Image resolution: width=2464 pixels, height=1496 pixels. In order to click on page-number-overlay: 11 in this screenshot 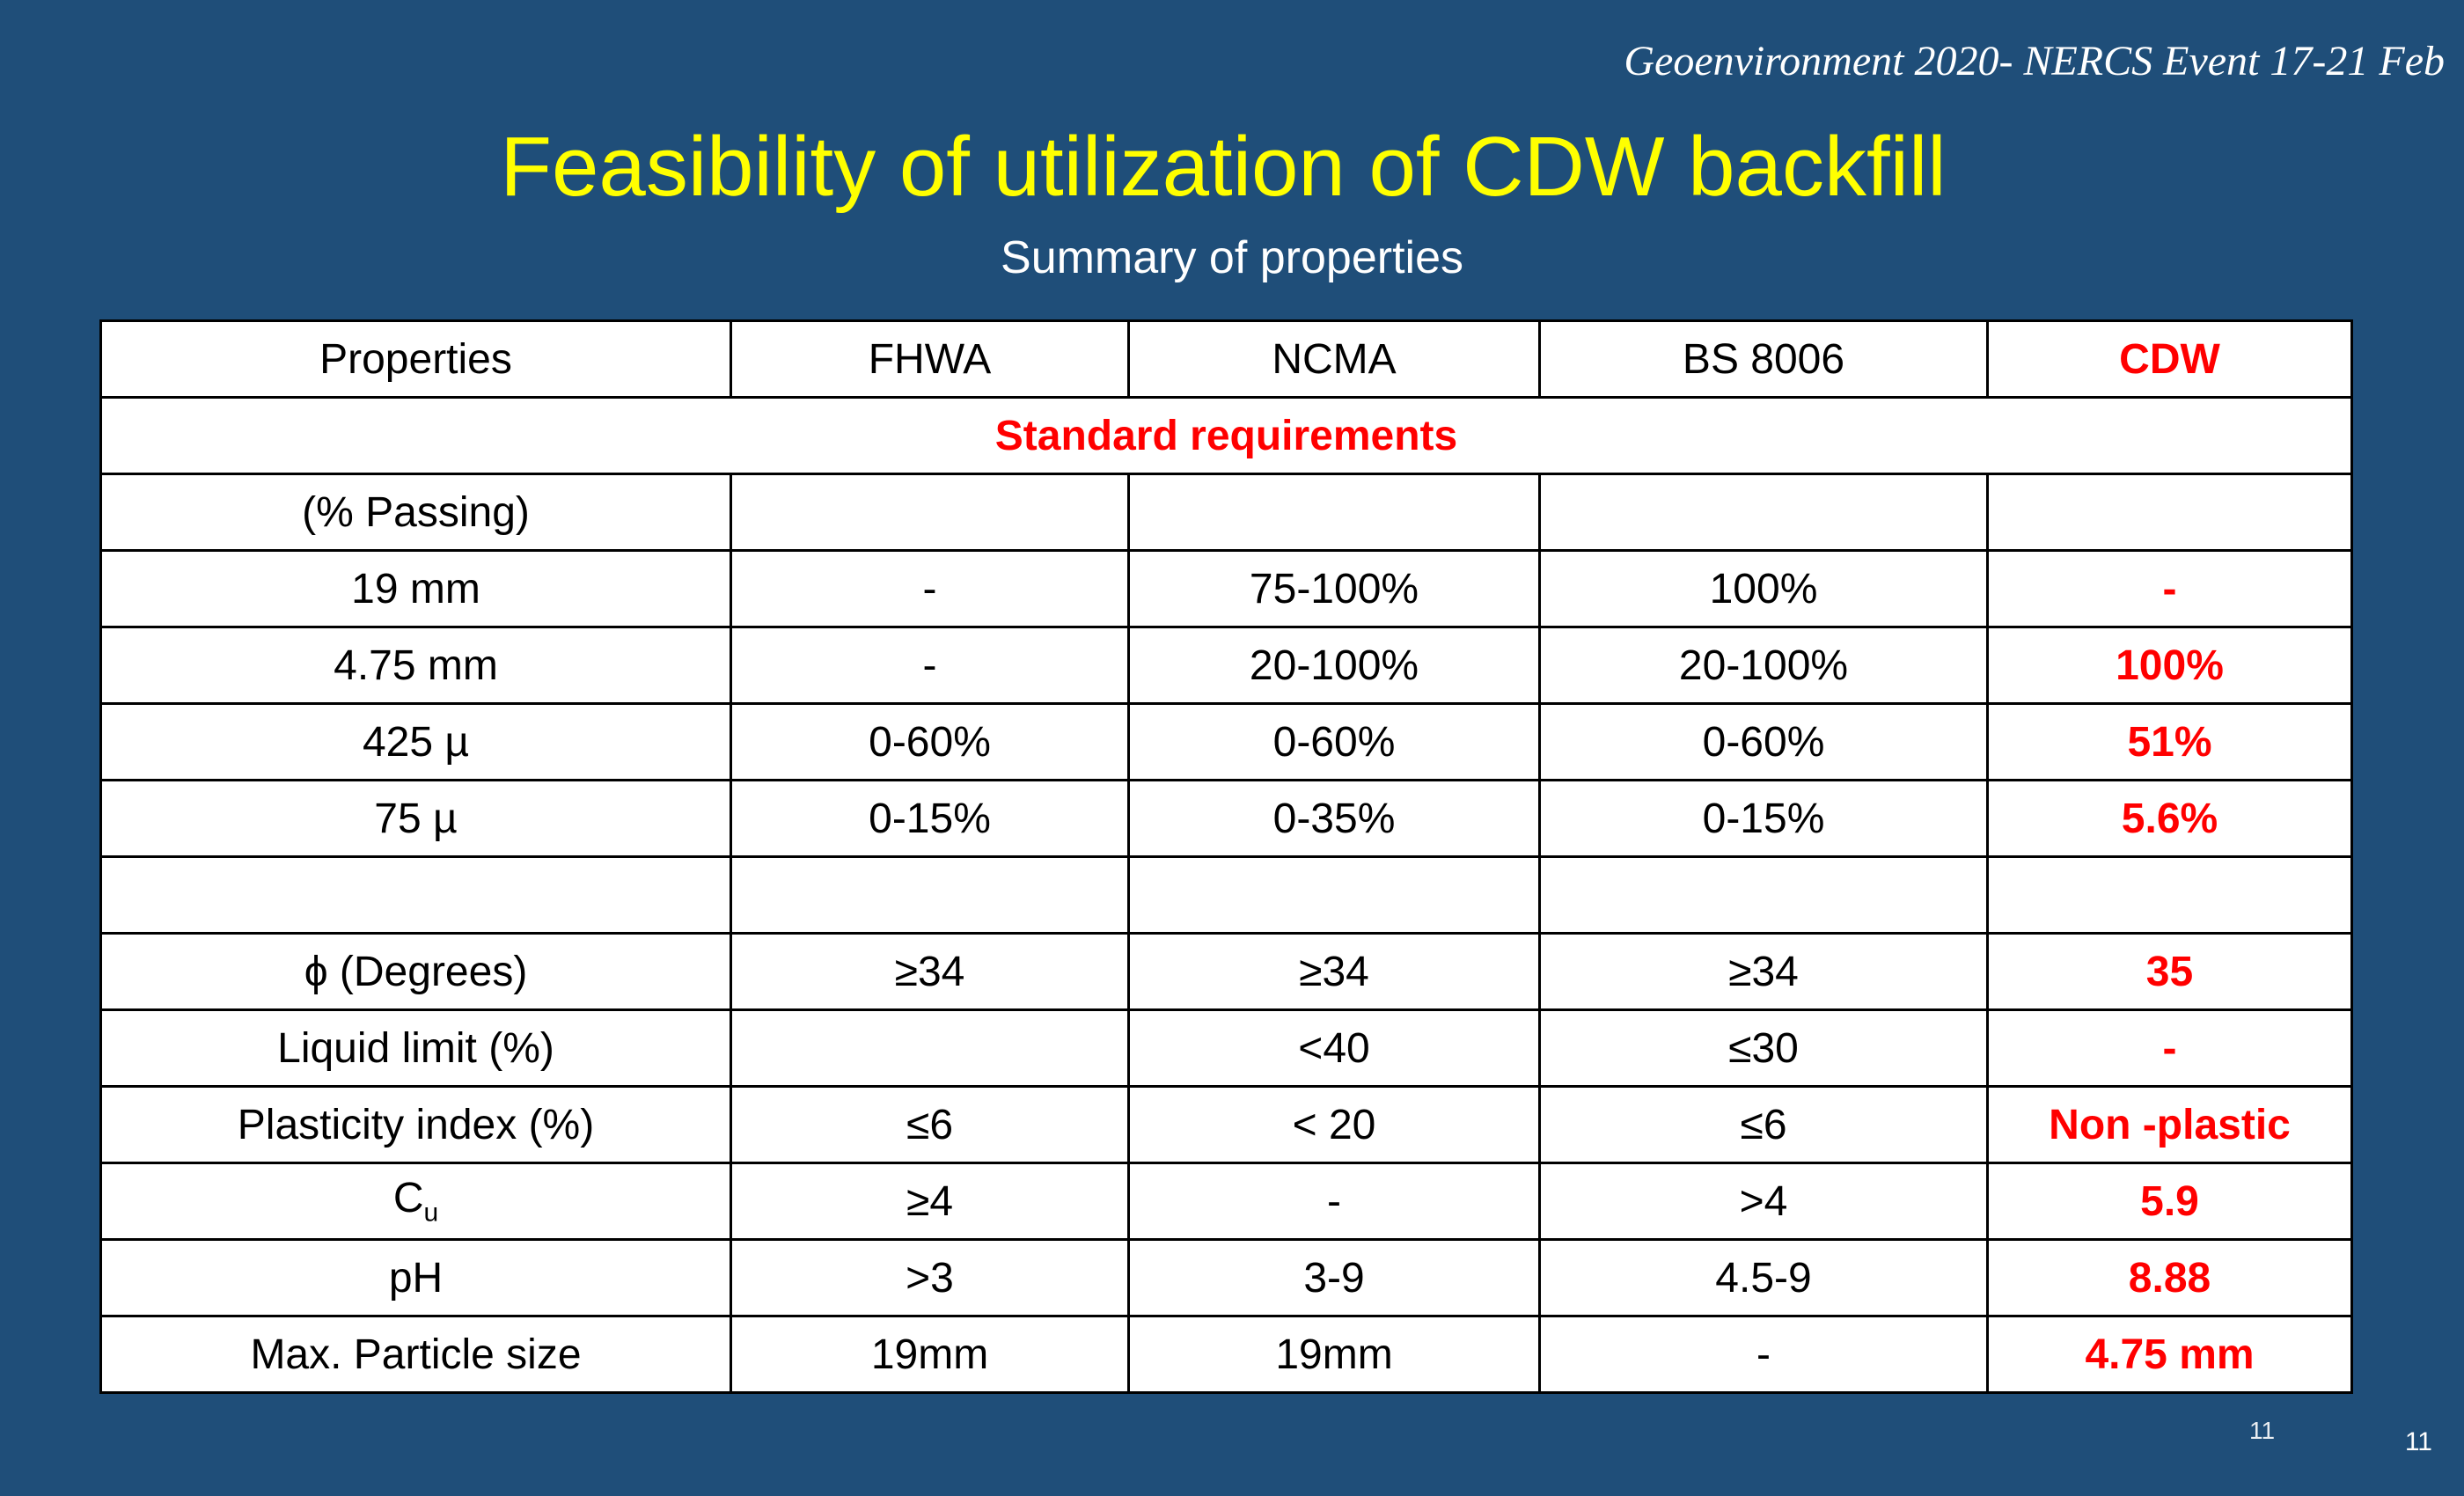, I will do `click(2262, 1431)`.